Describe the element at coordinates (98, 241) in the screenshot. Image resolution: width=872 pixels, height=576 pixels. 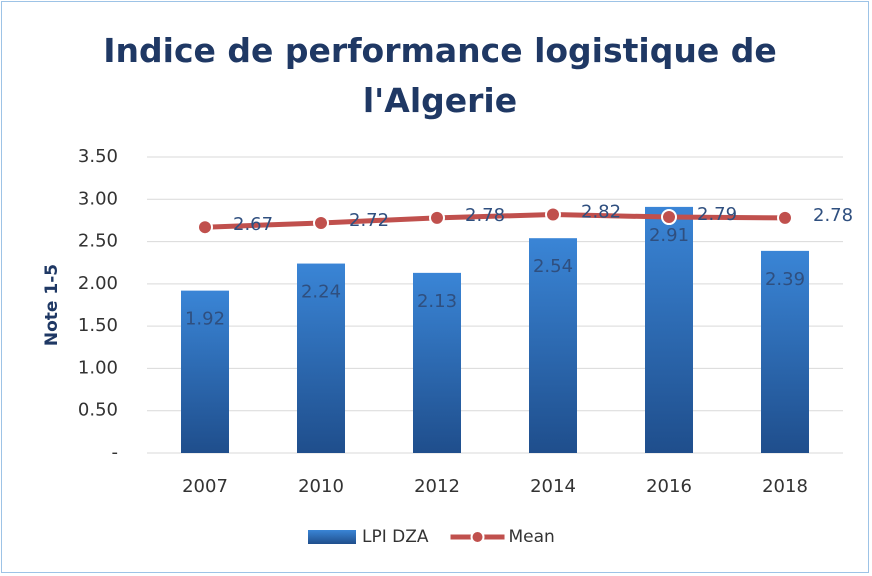
I see `y-tick-label: 2.50` at that location.